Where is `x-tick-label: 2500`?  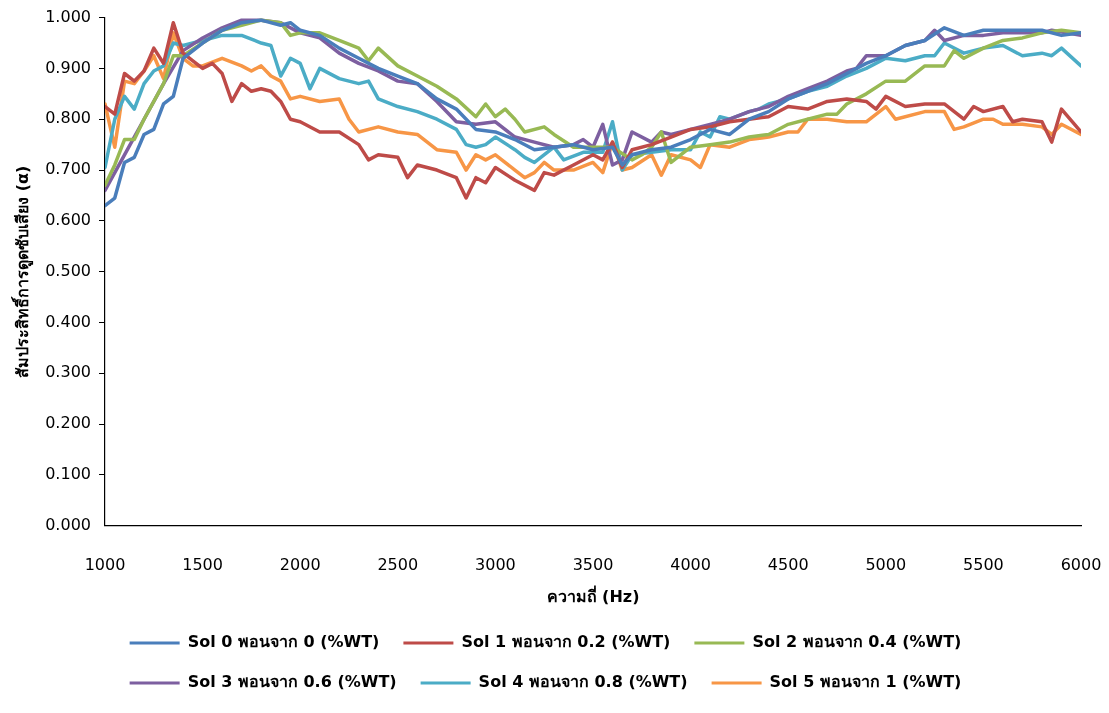
x-tick-label: 2500 is located at coordinates (398, 564).